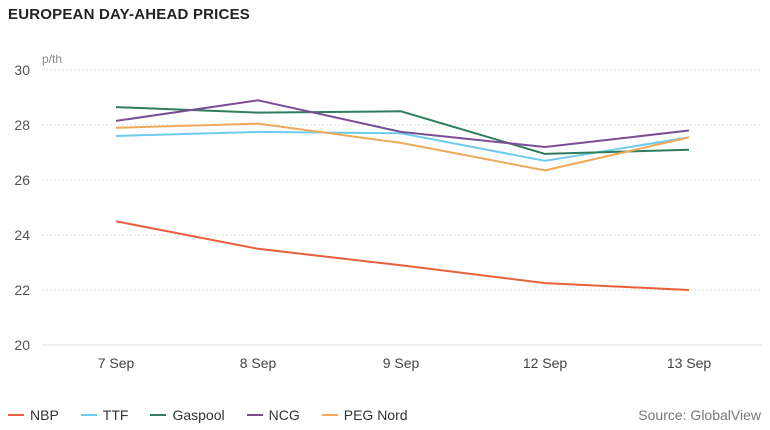  What do you see at coordinates (22, 70) in the screenshot?
I see `y-tick-label: 30` at bounding box center [22, 70].